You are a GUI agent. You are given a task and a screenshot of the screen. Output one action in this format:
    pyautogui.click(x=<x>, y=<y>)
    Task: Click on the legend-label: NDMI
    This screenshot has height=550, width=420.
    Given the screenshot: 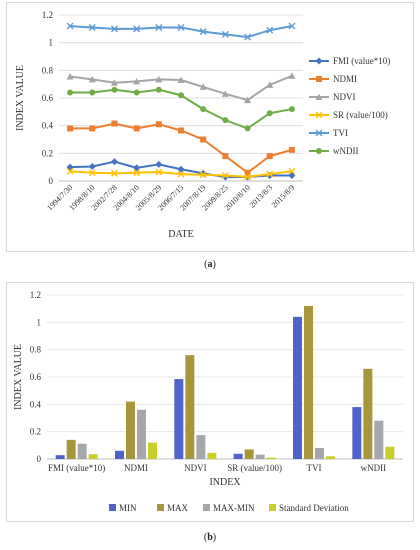 What is the action you would take?
    pyautogui.click(x=345, y=79)
    